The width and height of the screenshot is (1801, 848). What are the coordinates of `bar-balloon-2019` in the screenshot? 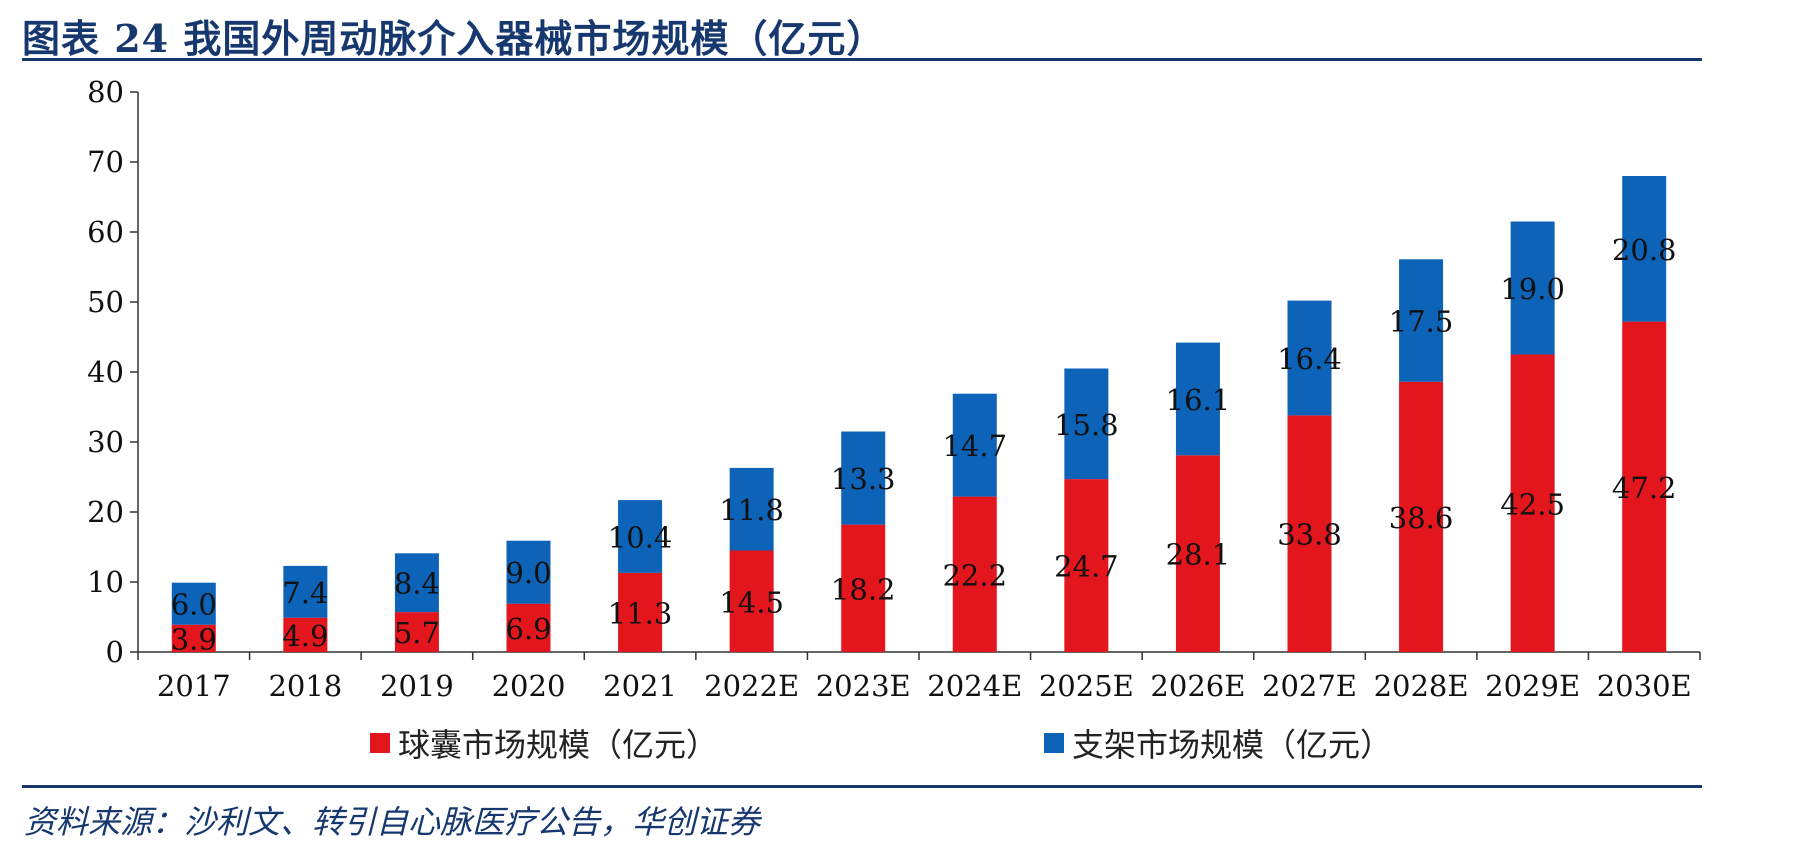 It's located at (416, 632).